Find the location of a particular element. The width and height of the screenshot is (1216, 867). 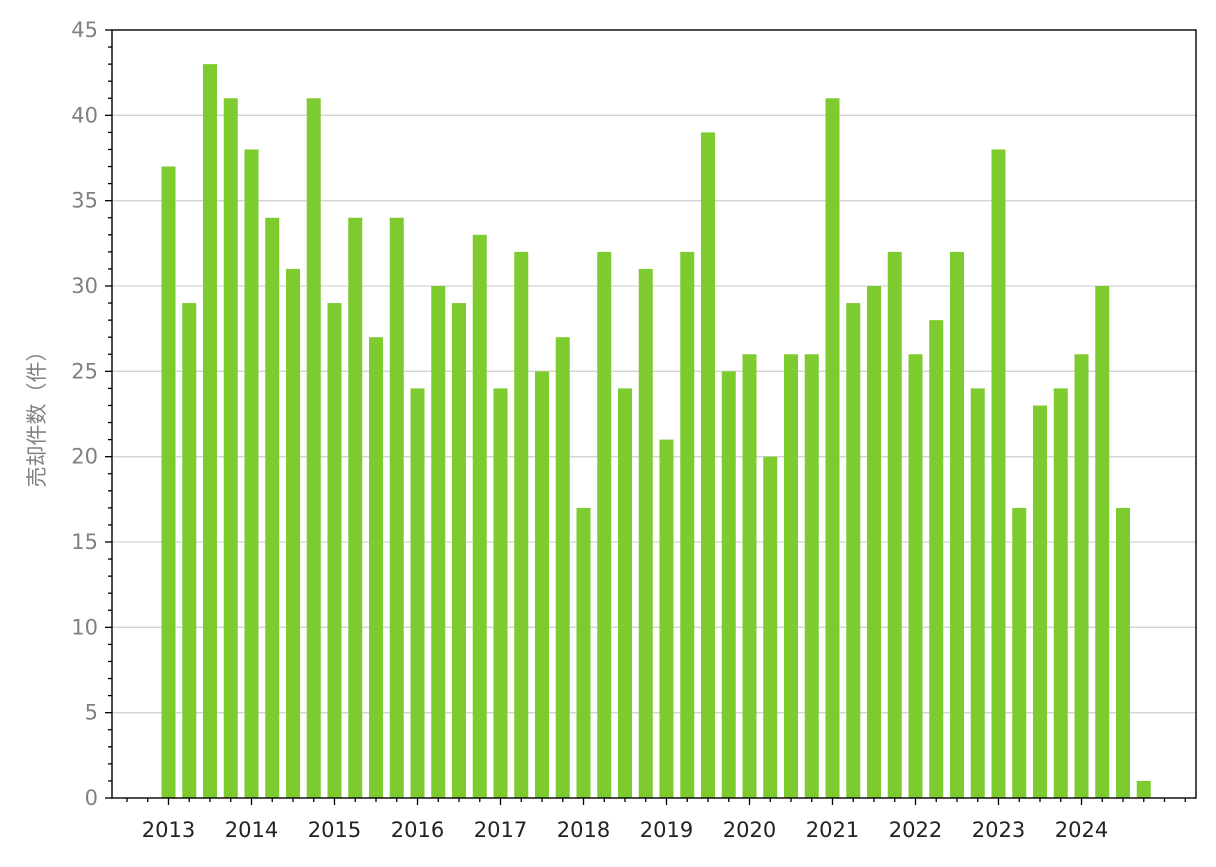

y-tick-label: 45 is located at coordinates (84, 30).